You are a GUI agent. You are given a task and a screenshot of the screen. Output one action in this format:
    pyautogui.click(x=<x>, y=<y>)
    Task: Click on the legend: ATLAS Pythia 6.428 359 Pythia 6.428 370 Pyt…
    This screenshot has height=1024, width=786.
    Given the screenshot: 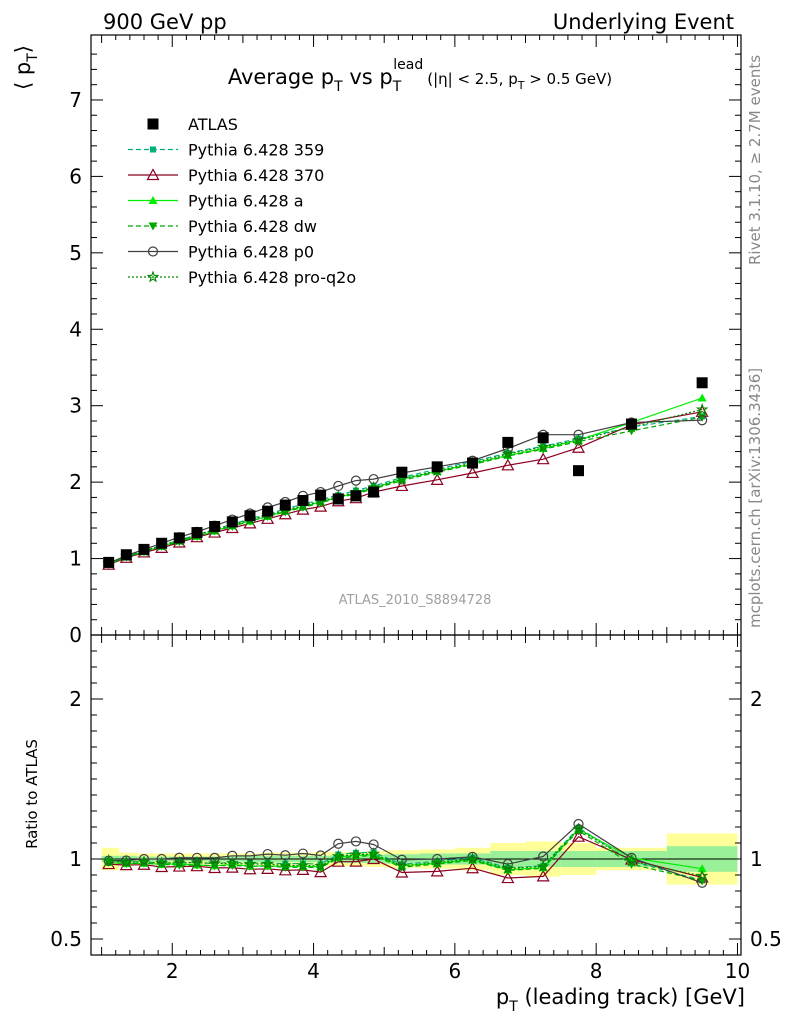 What is the action you would take?
    pyautogui.click(x=242, y=201)
    